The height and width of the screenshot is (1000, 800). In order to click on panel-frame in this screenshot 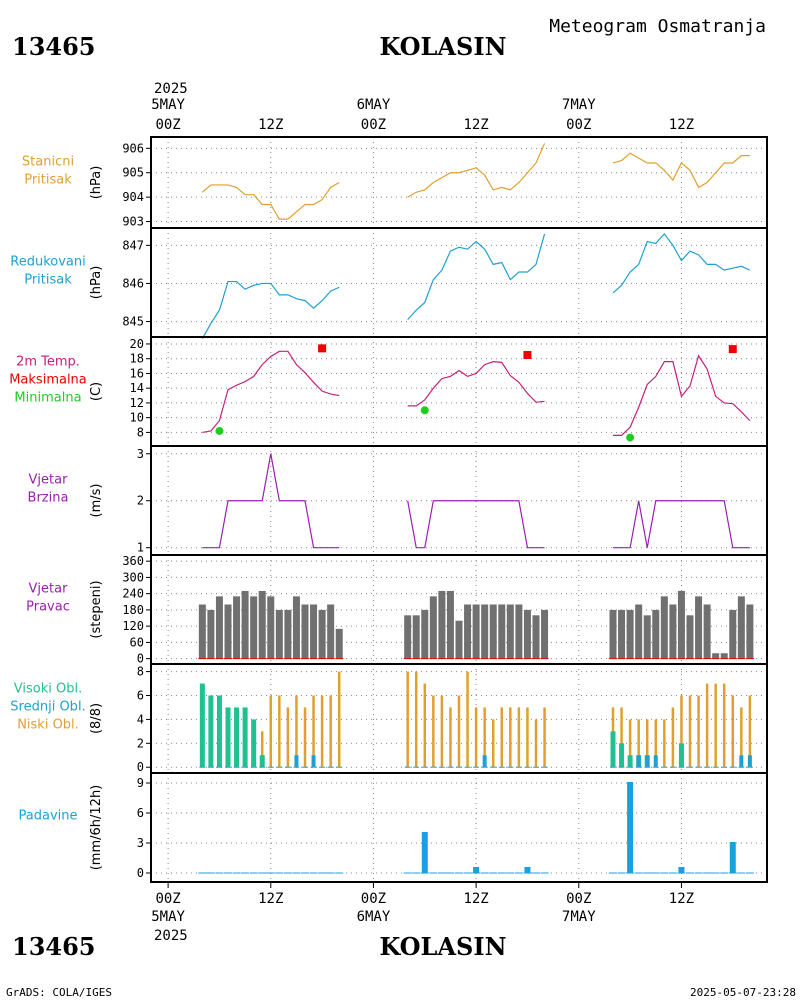, I will do `click(459, 182)`.